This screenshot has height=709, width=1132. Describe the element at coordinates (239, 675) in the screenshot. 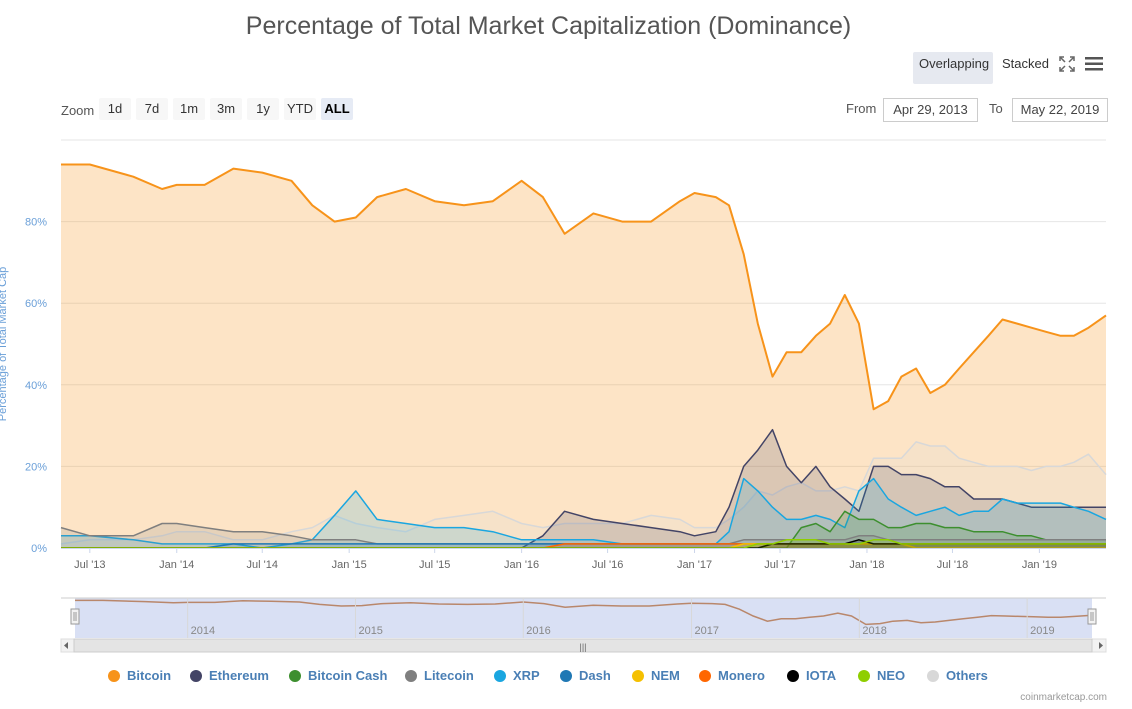

I see `legend-label: Ethereum` at that location.